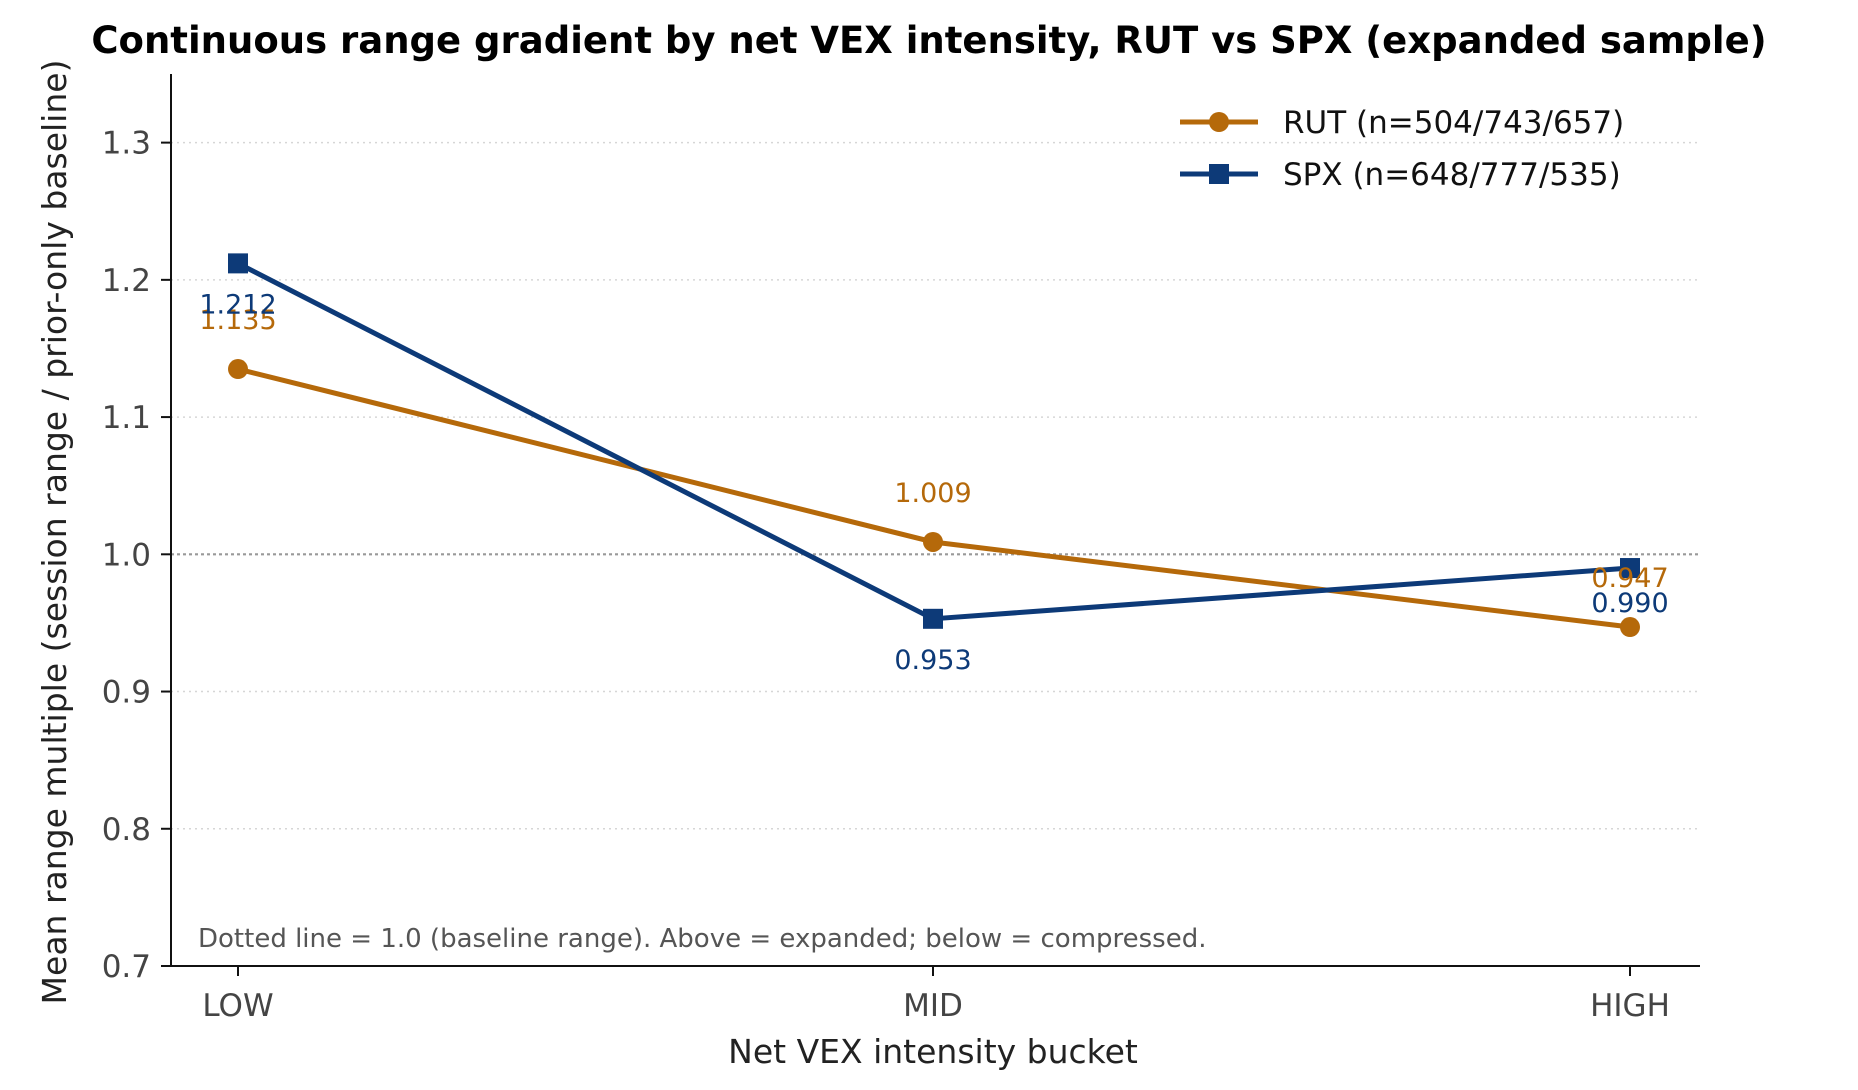 This screenshot has width=1858, height=1090. Describe the element at coordinates (126, 281) in the screenshot. I see `y-tick-label: 1.2` at that location.